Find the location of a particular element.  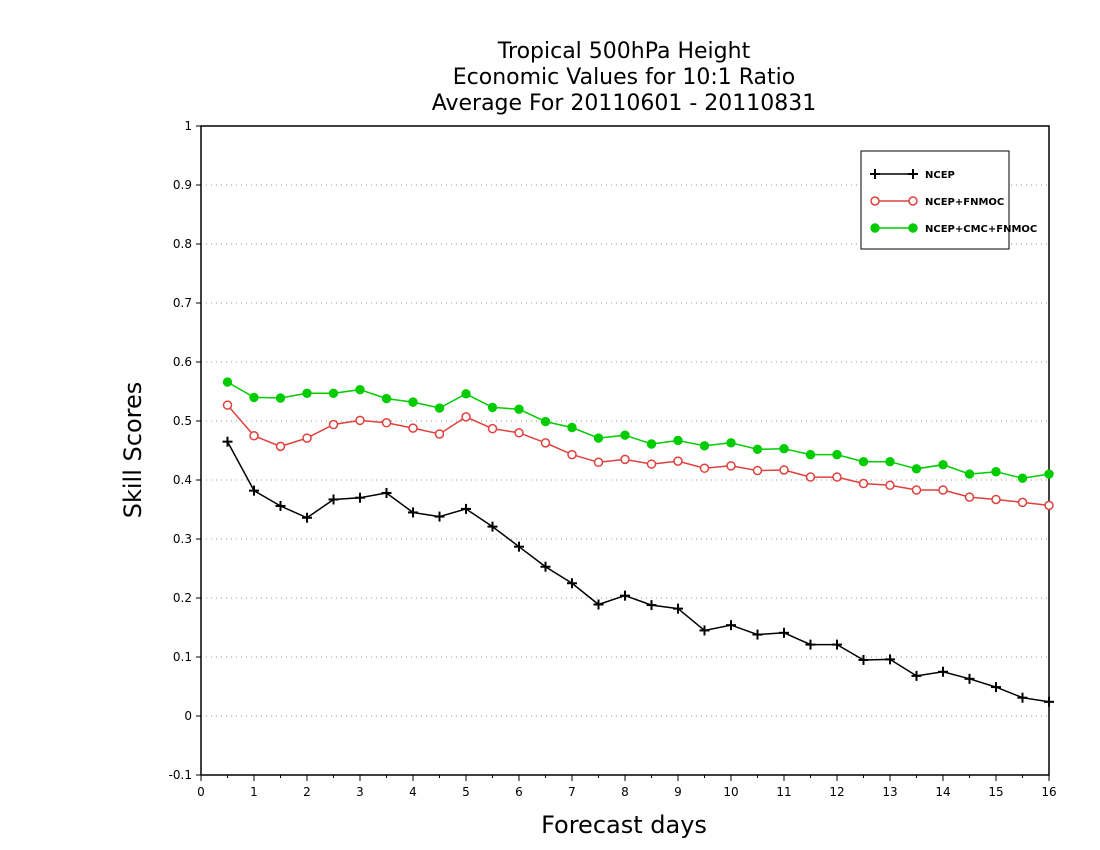

chart-title-line-2: Economic Values for 10:1 Ratio is located at coordinates (624, 77).